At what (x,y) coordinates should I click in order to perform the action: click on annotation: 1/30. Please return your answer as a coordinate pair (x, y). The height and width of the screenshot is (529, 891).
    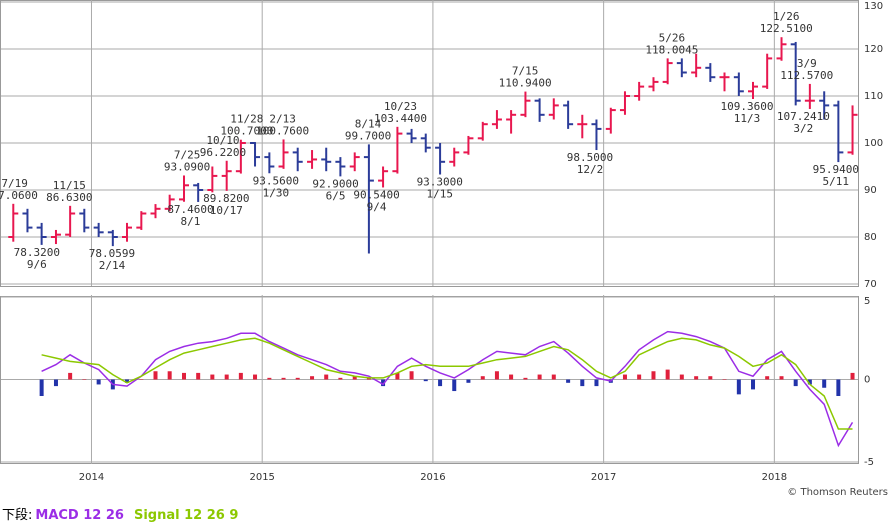
    Looking at the image, I should click on (276, 192).